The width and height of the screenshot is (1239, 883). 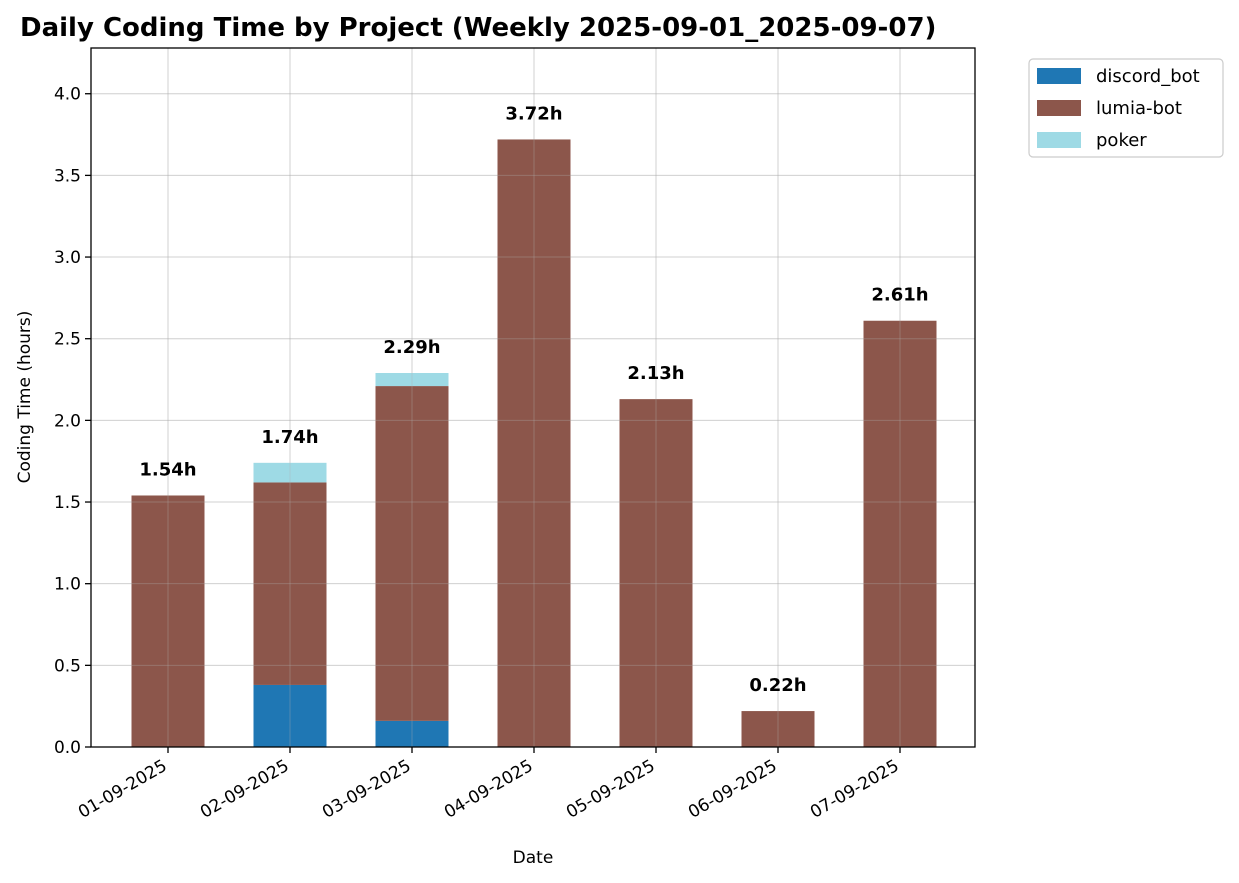 I want to click on bar-lumia-bot-06-09-2025, so click(x=778, y=729).